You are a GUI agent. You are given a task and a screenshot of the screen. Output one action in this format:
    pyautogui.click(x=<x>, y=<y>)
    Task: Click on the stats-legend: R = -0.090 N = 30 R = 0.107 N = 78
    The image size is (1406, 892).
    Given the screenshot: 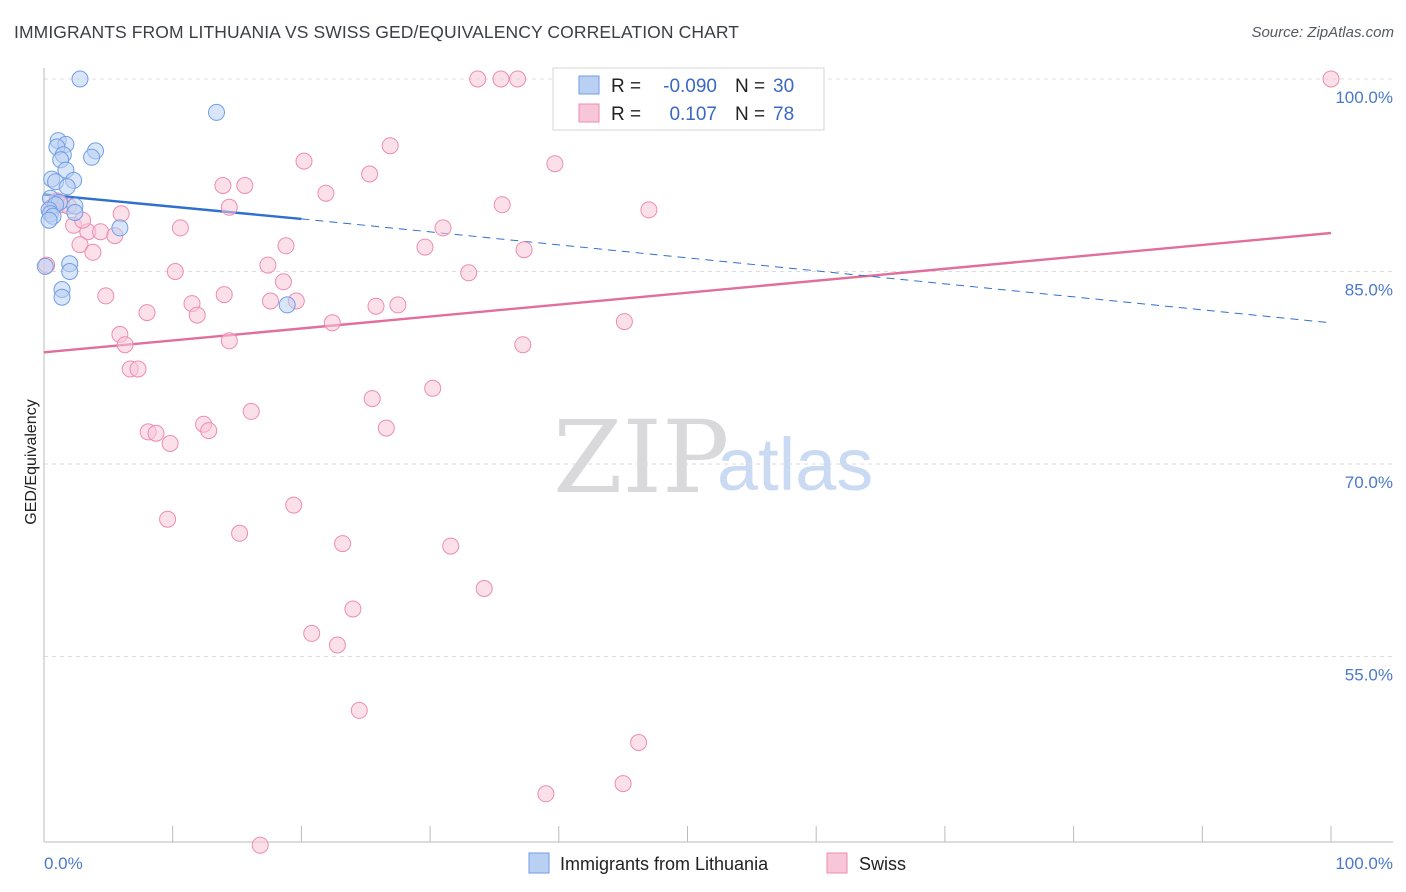 What is the action you would take?
    pyautogui.click(x=688, y=99)
    